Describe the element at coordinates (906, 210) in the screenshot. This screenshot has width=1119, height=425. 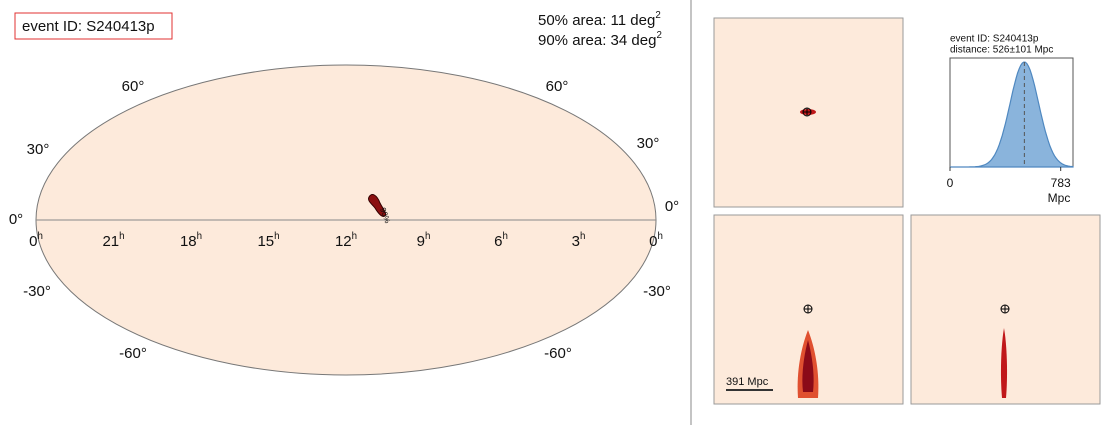
I see `crosshairs` at that location.